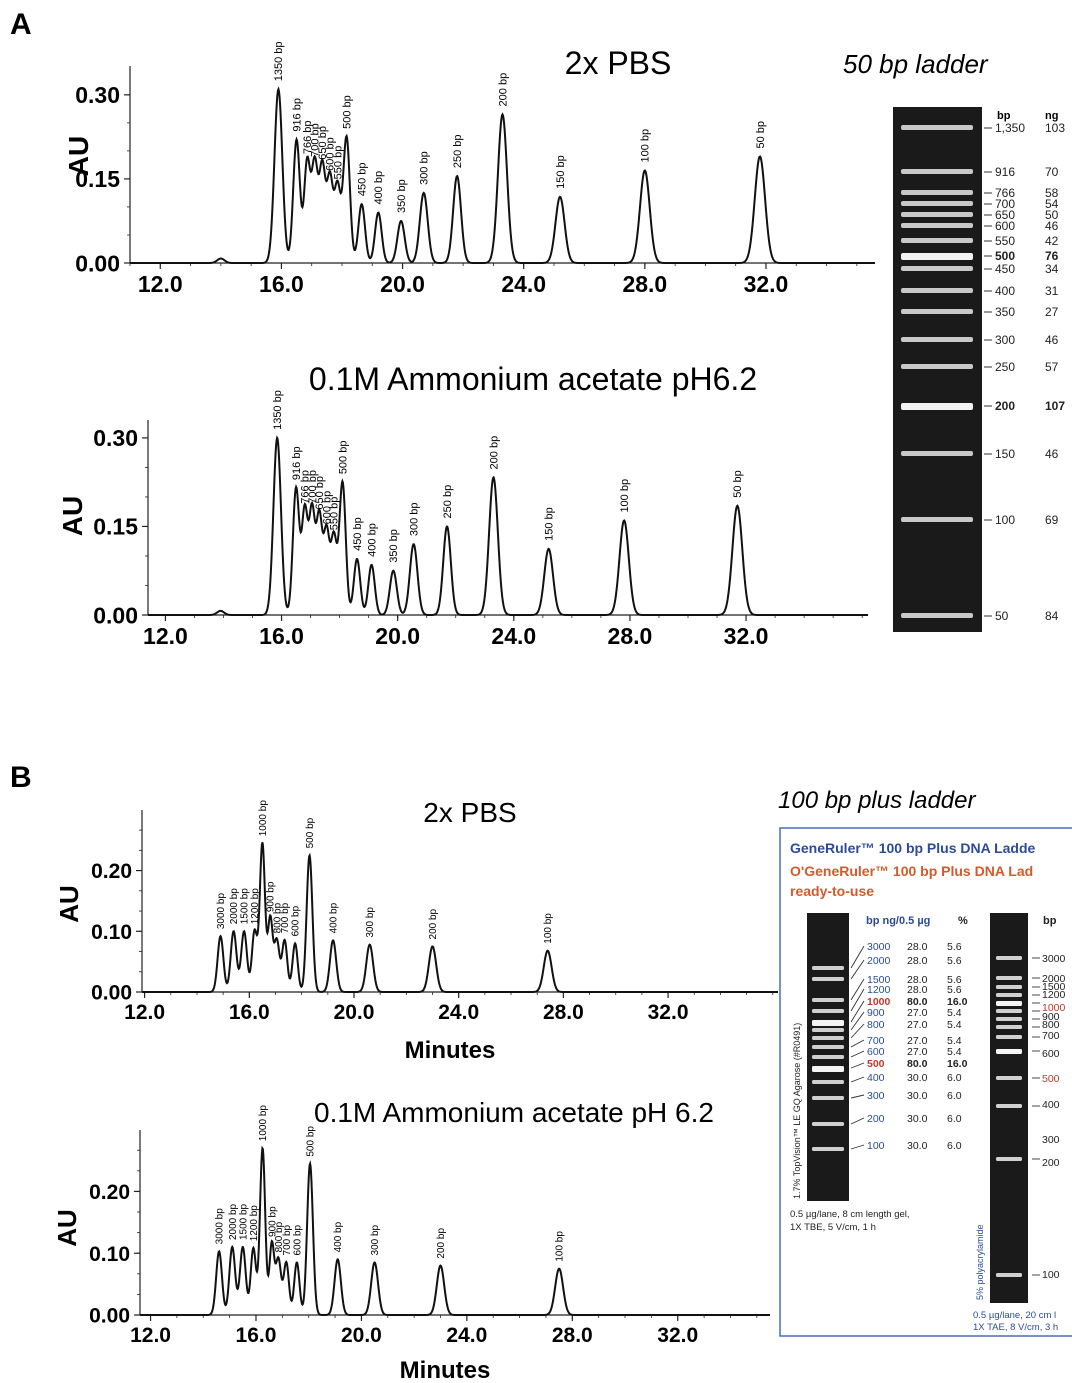  I want to click on gel2-bp-label: 2000, so click(1054, 979).